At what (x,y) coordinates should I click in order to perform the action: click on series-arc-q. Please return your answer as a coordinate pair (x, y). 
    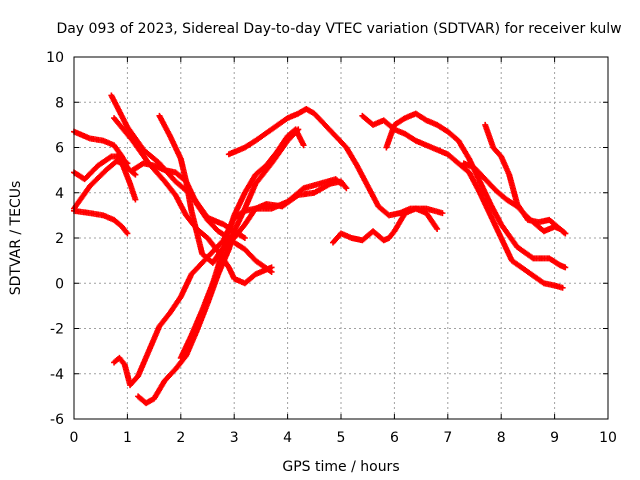
    Looking at the image, I should click on (514, 198).